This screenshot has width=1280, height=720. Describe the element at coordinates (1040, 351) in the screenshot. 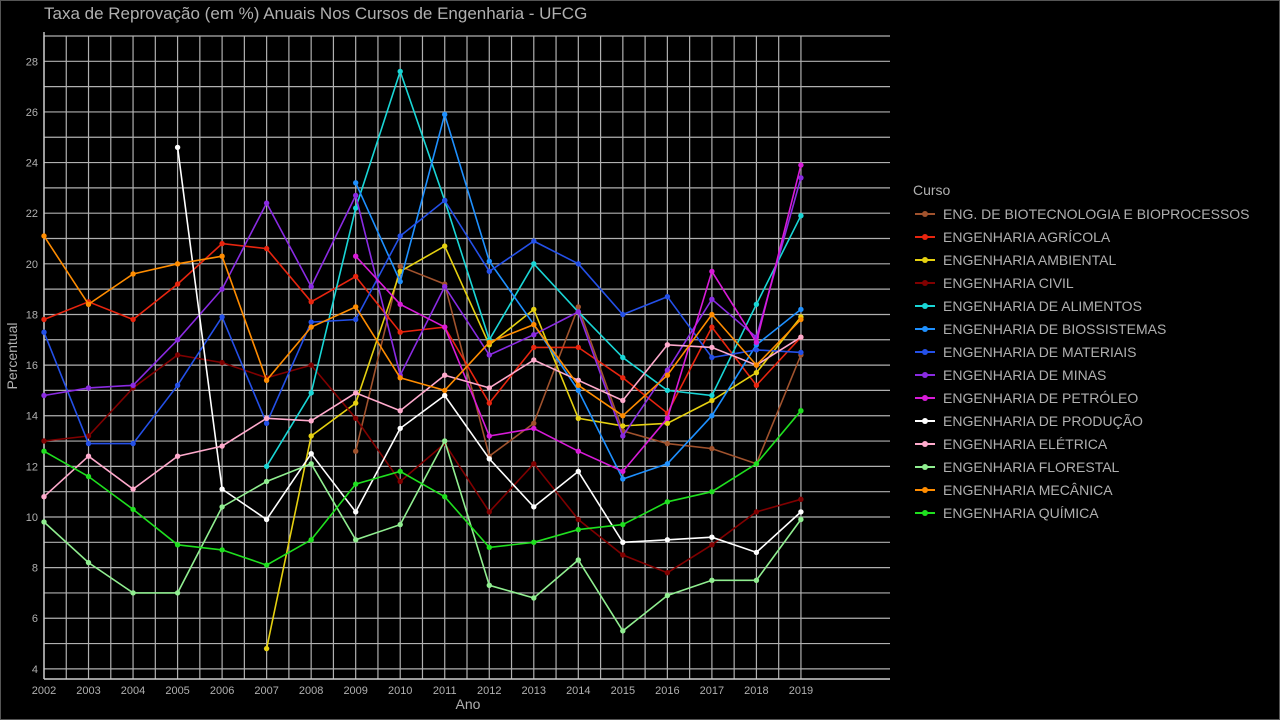

I see `legend-label: ENGENHARIA DE MATERIAIS` at that location.